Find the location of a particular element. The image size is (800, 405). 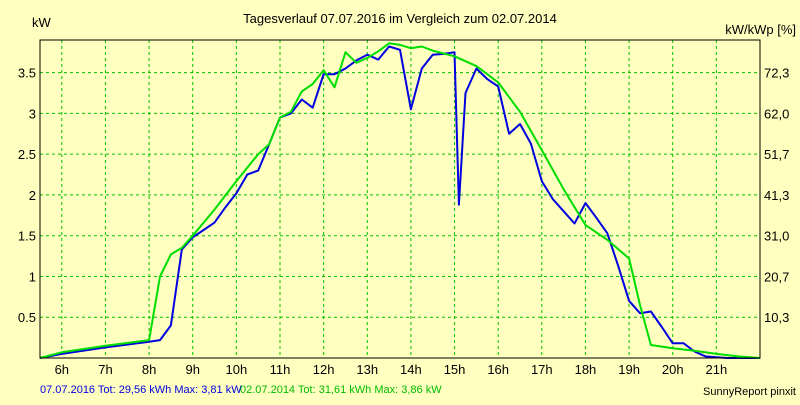

footer-credit: SunnyReport pinxit is located at coordinates (749, 392).